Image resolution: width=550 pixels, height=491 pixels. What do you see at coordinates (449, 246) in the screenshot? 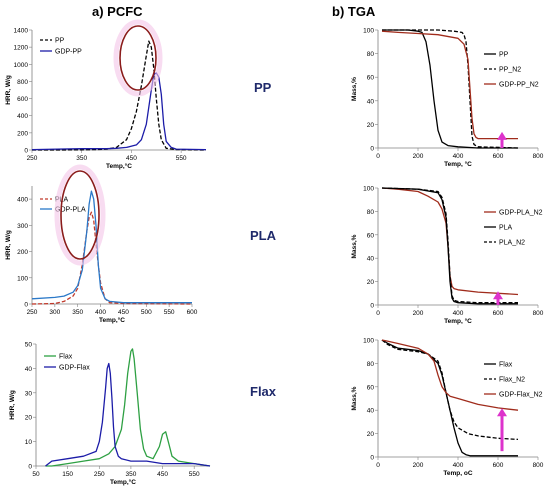
I see `series-line-pla` at bounding box center [449, 246].